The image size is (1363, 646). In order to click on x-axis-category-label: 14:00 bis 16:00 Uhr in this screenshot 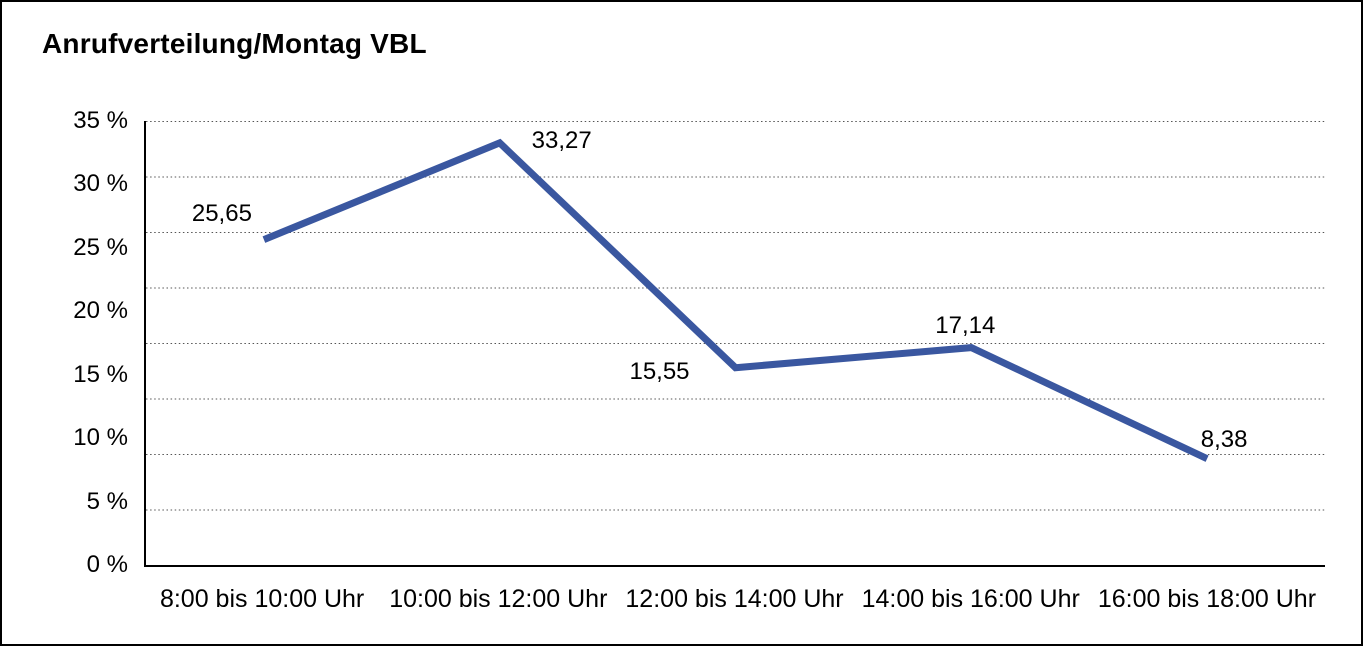, I will do `click(970, 599)`.